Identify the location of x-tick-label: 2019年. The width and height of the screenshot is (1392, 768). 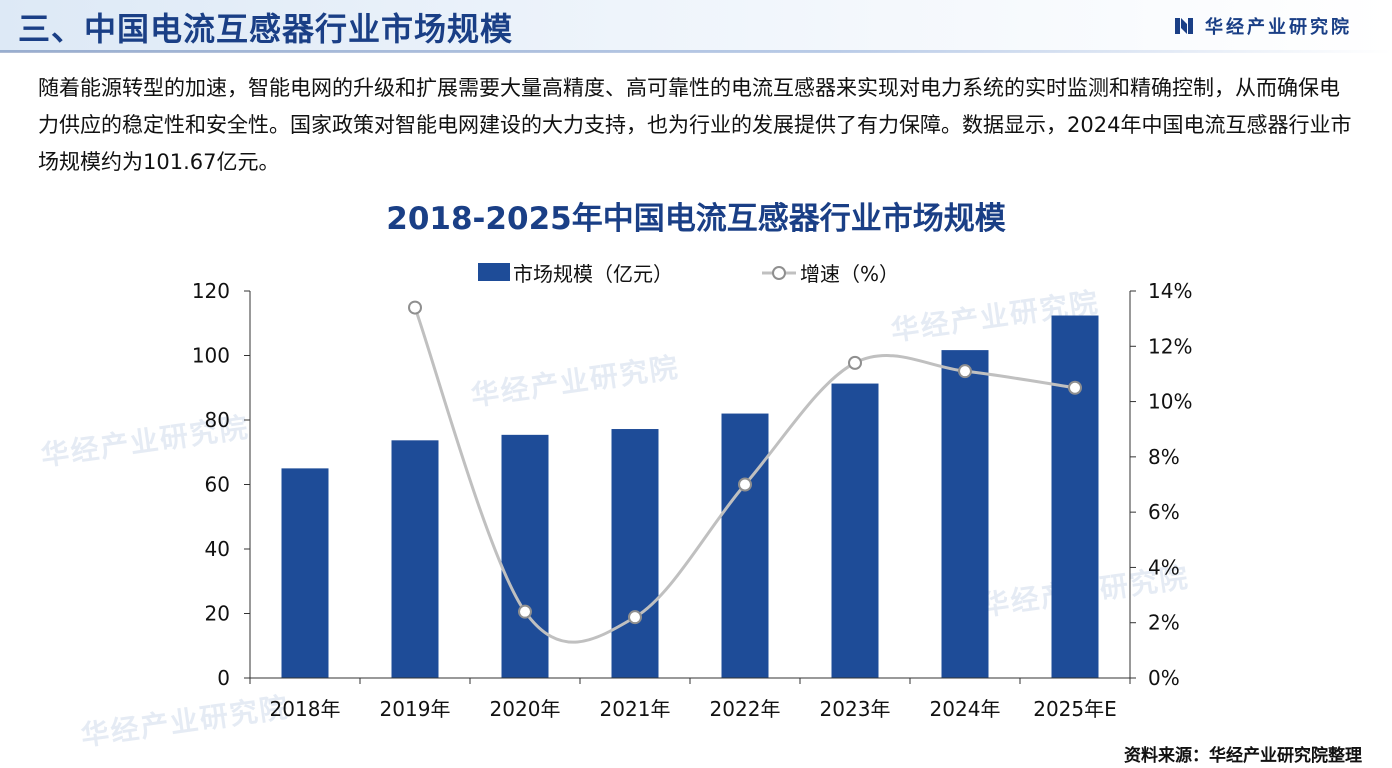
(415, 709).